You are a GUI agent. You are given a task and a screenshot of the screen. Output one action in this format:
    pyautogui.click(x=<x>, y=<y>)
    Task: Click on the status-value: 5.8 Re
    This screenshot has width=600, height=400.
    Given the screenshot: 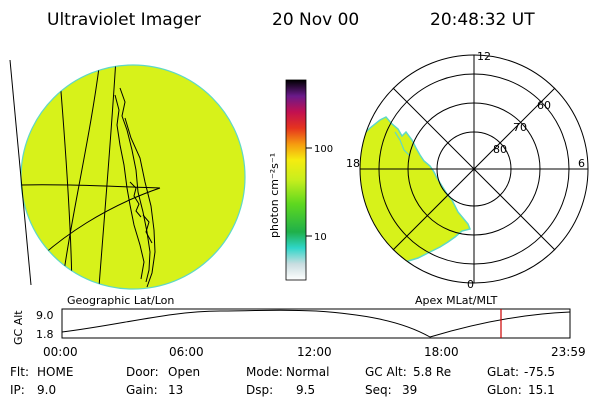 What is the action you would take?
    pyautogui.click(x=432, y=372)
    